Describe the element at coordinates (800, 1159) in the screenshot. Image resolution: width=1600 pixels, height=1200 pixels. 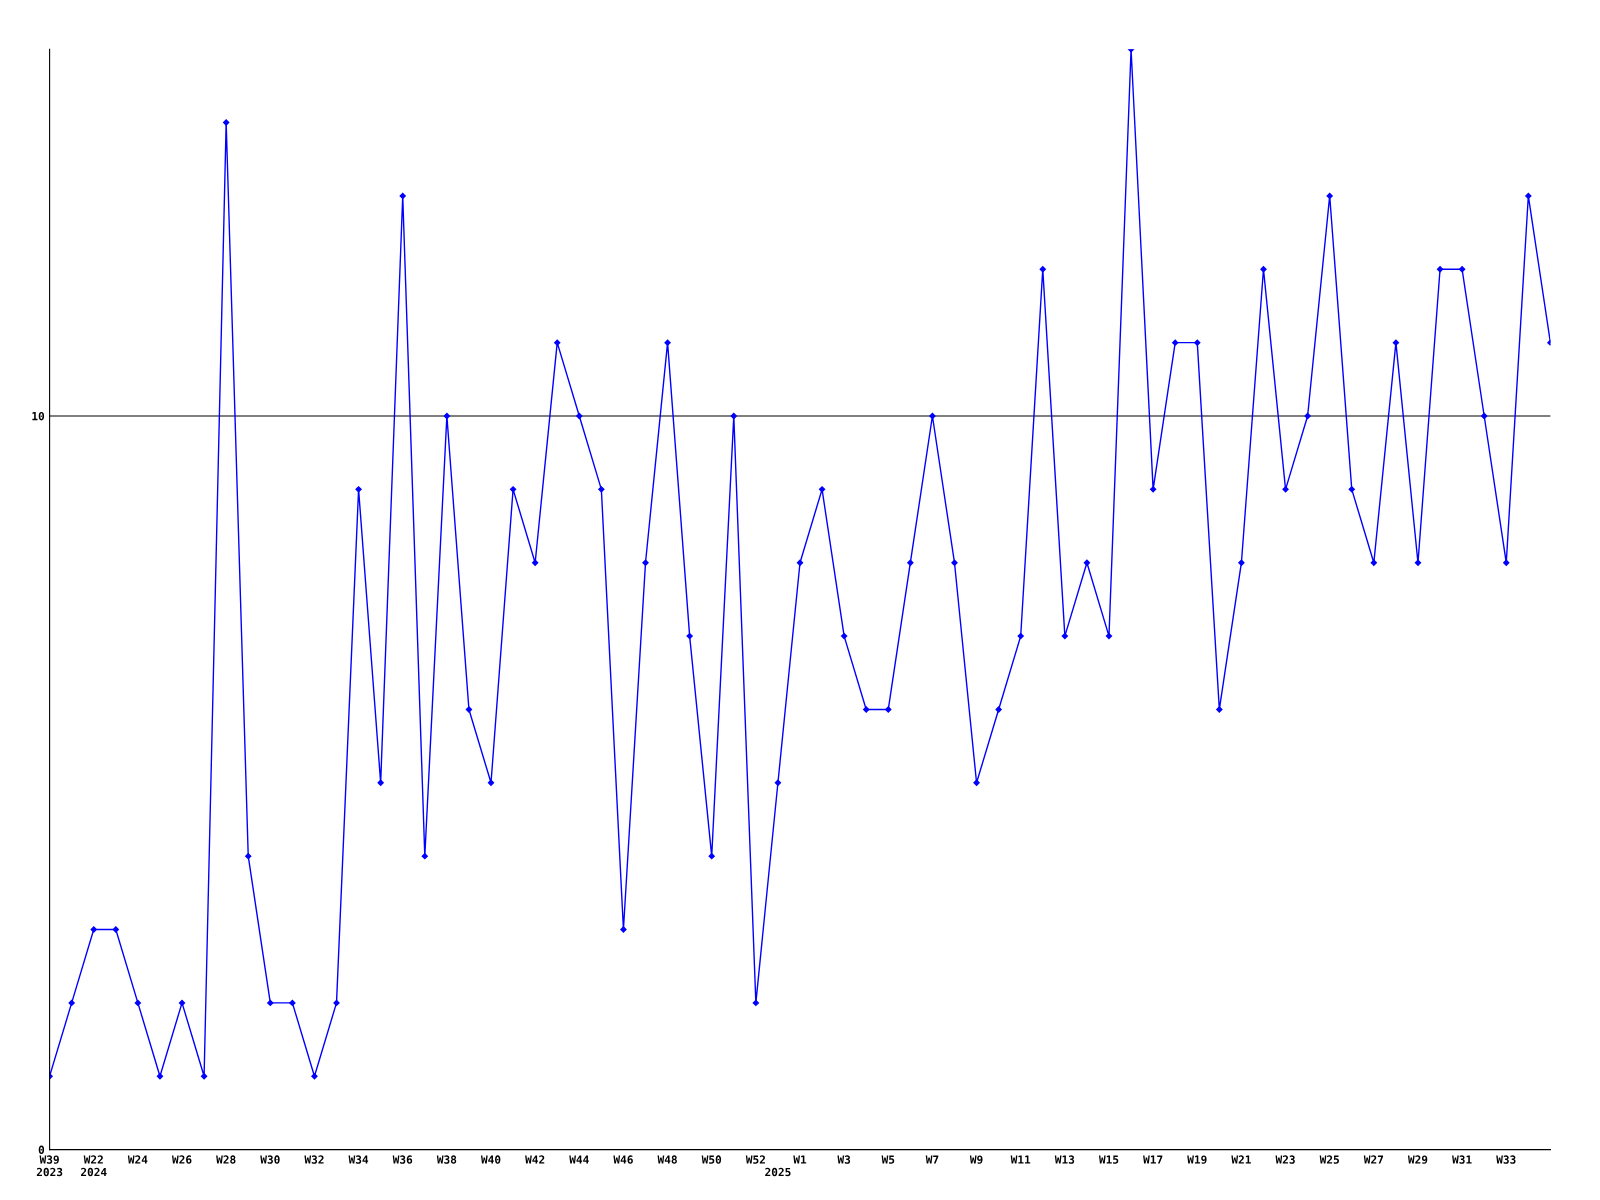
I see `x-tick-label: W1` at that location.